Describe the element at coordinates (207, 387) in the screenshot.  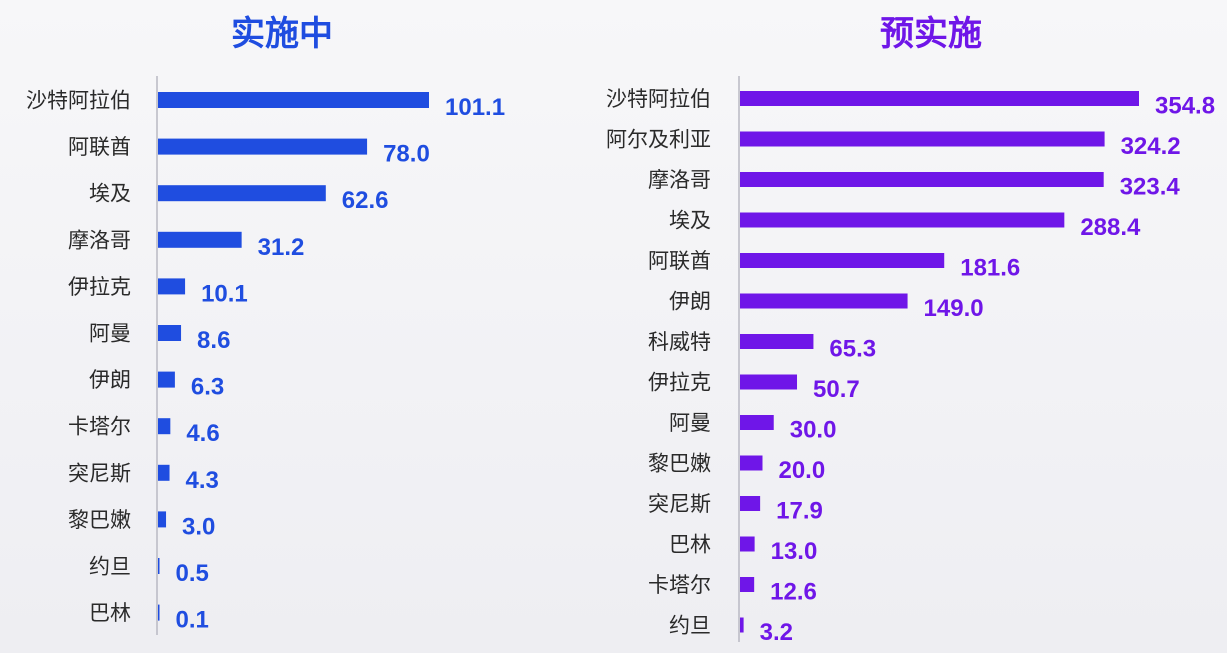
I see `value-label: 6.3` at that location.